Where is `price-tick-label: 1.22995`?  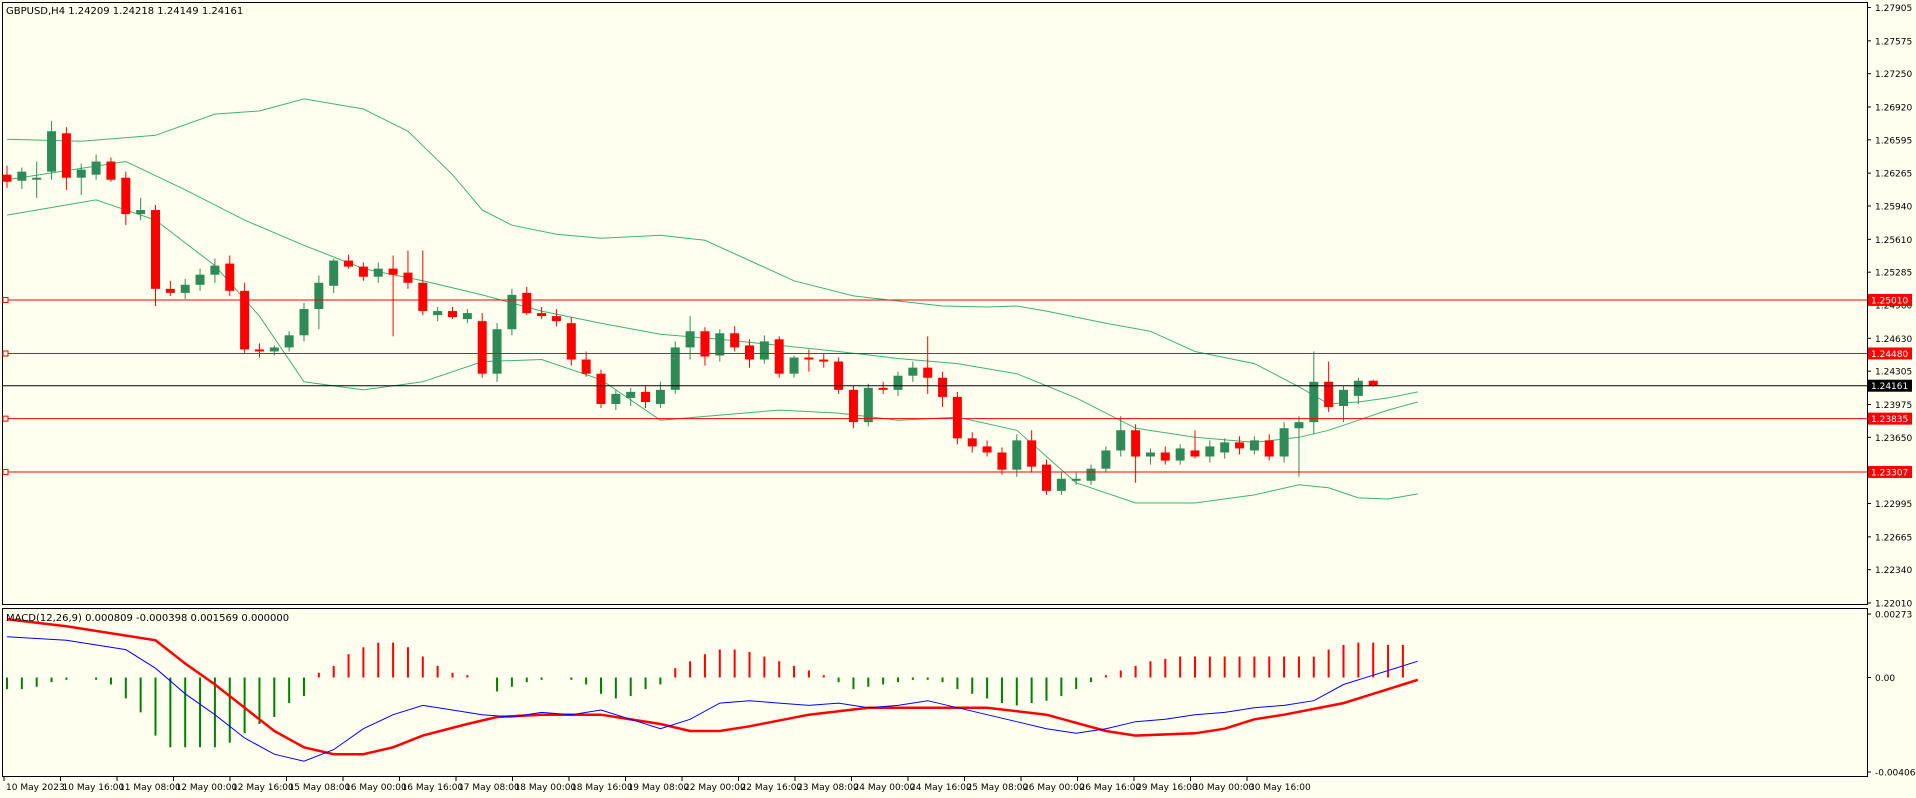
price-tick-label: 1.22995 is located at coordinates (1893, 505).